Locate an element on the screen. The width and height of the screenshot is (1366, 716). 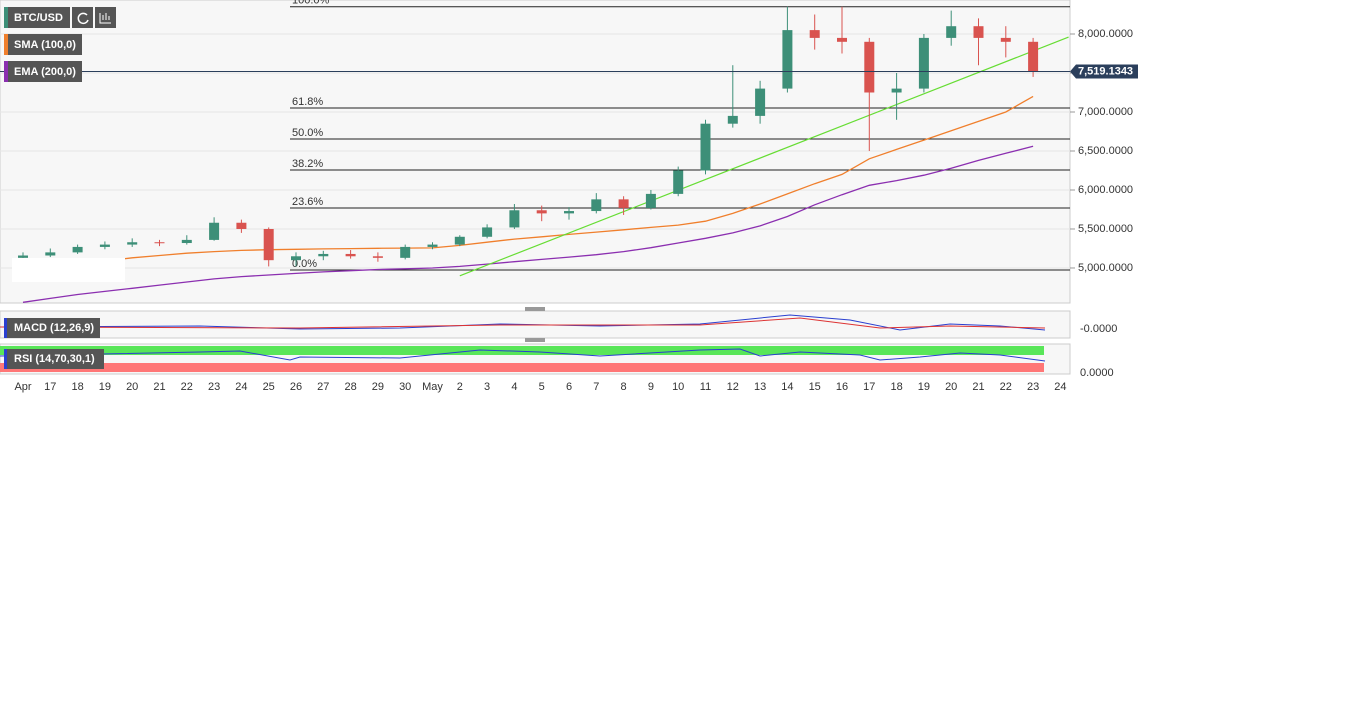
x-tick-label: 28 is located at coordinates (350, 387).